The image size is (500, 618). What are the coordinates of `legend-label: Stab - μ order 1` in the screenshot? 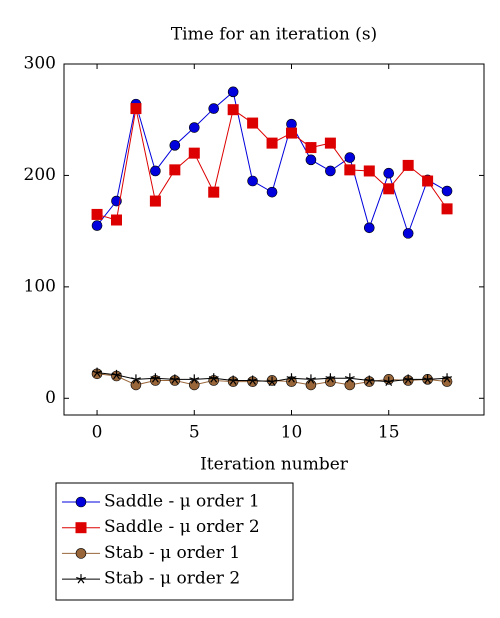 It's located at (172, 553).